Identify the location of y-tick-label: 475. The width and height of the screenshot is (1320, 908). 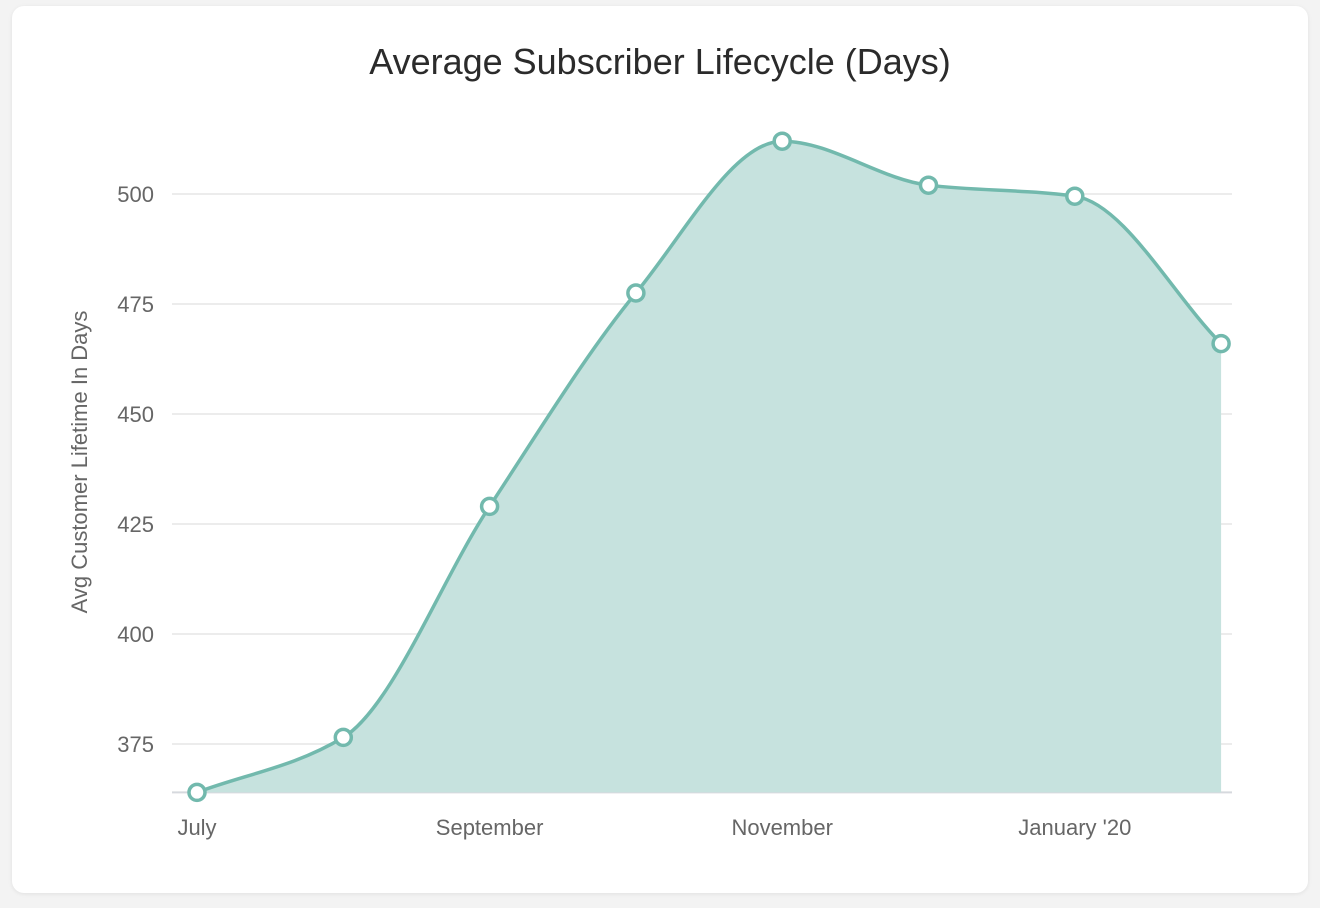
(135, 304).